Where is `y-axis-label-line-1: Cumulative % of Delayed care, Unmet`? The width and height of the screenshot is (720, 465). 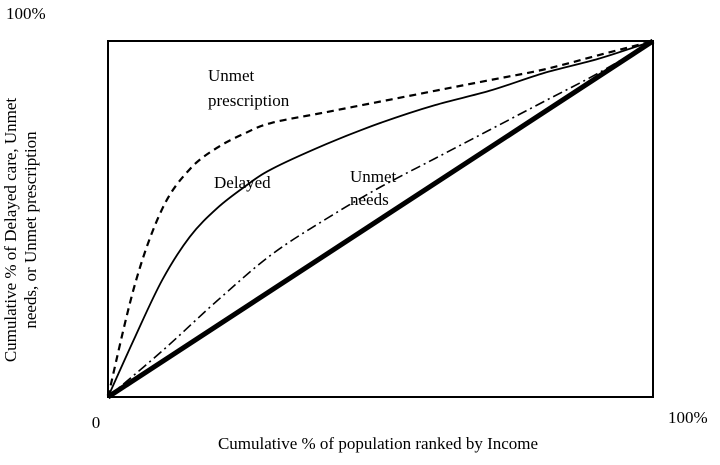
y-axis-label-line-1: Cumulative % of Delayed care, Unmet is located at coordinates (10, 230).